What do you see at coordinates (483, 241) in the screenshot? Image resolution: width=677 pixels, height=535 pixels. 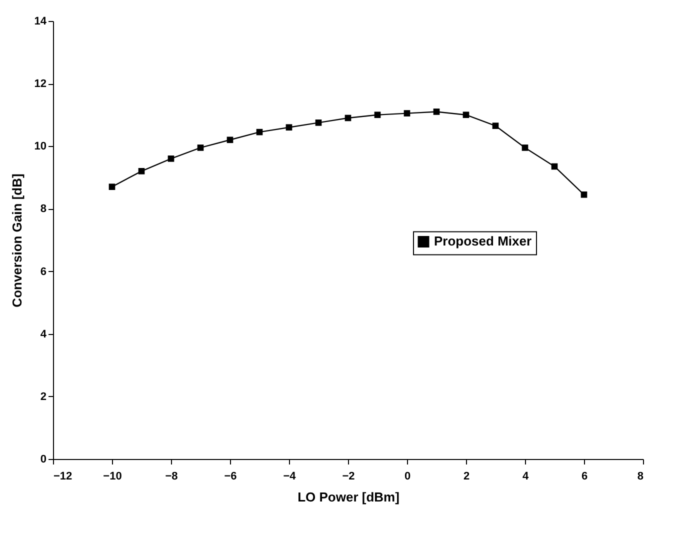 I see `legend-label: Proposed Mixer` at bounding box center [483, 241].